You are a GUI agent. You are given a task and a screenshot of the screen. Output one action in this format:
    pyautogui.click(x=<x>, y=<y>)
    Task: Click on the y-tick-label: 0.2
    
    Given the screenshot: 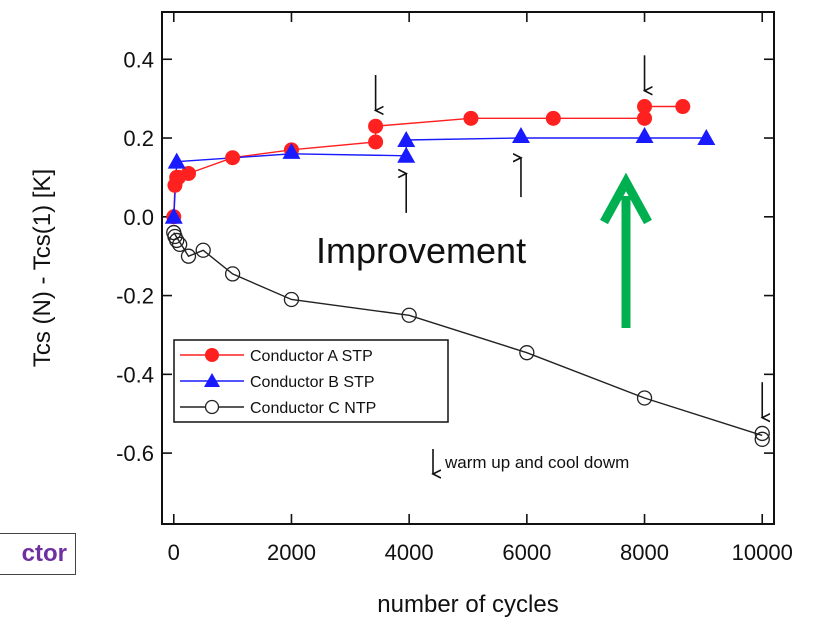 What is the action you would take?
    pyautogui.click(x=138, y=138)
    